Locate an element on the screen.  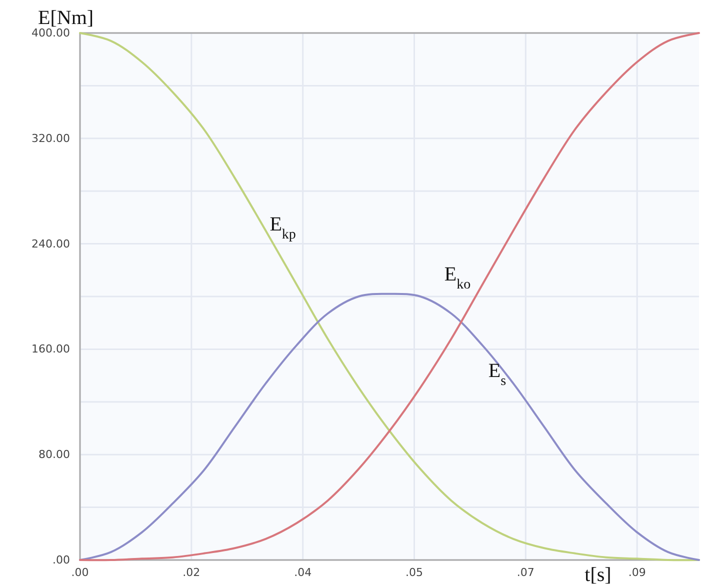
series-label: E$_{kp}$ is located at coordinates (283, 228).